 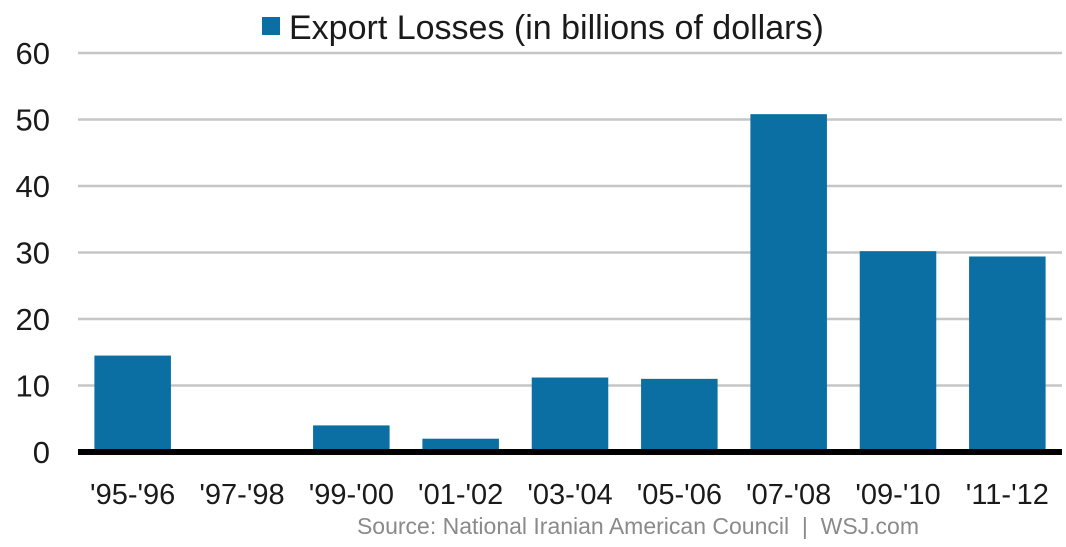 I want to click on x-tick-label: '03-'04, so click(x=569, y=495).